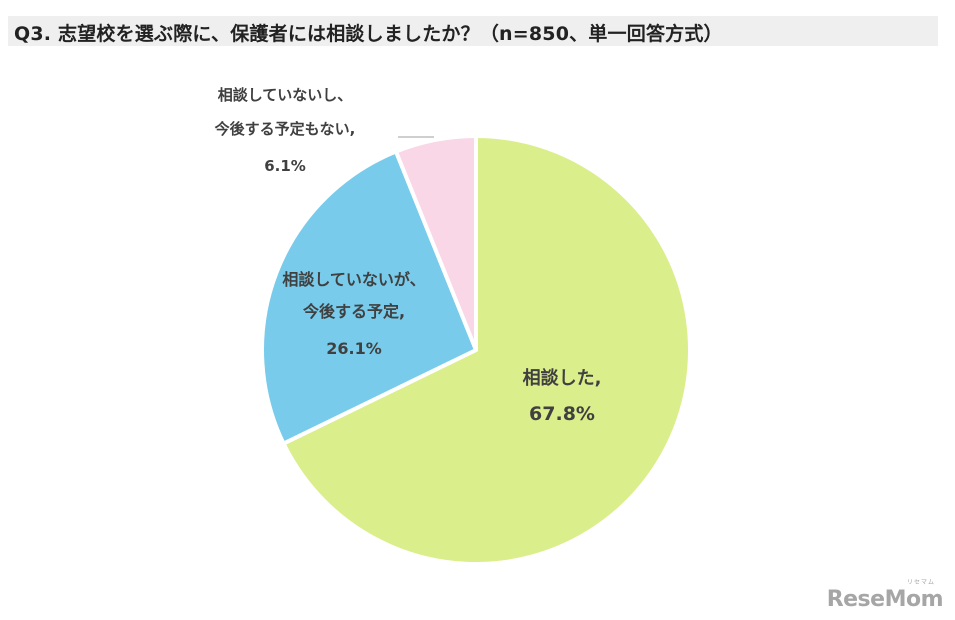  I want to click on logo-ruby: リセマム, so click(920, 582).